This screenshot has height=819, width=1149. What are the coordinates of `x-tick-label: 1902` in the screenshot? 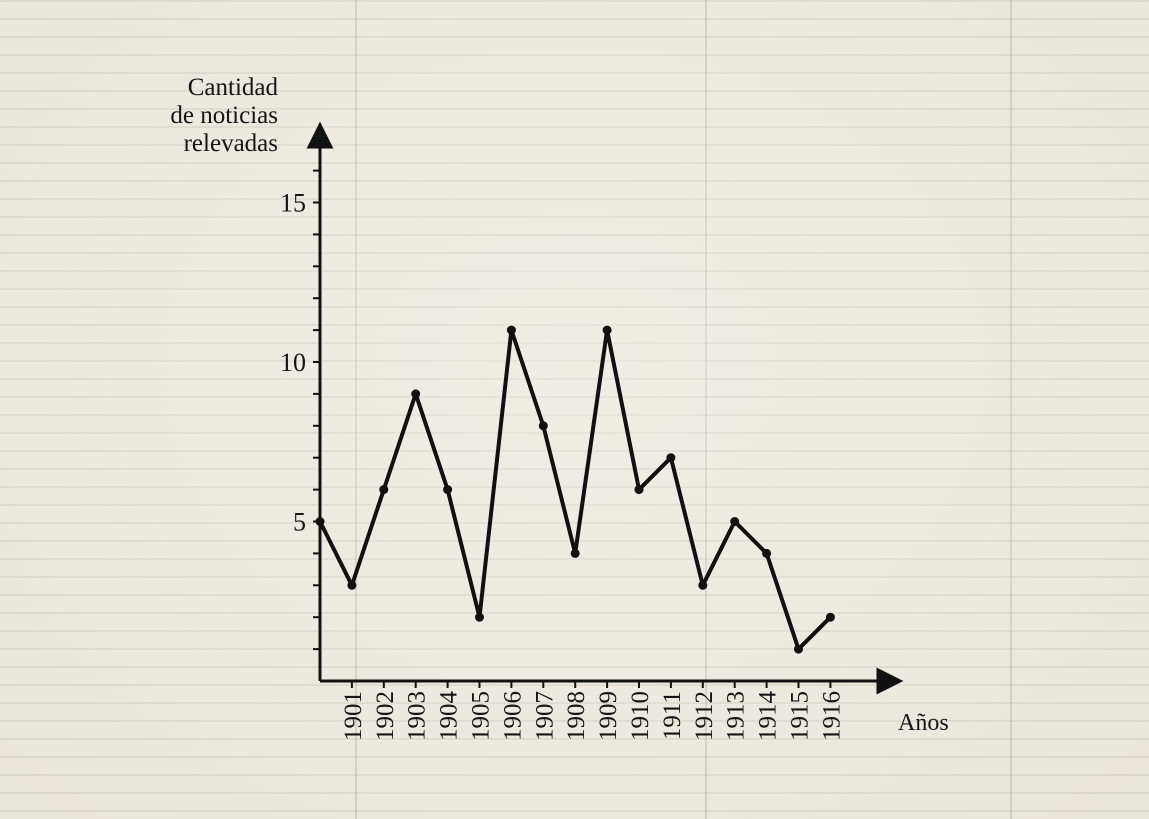 It's located at (385, 716).